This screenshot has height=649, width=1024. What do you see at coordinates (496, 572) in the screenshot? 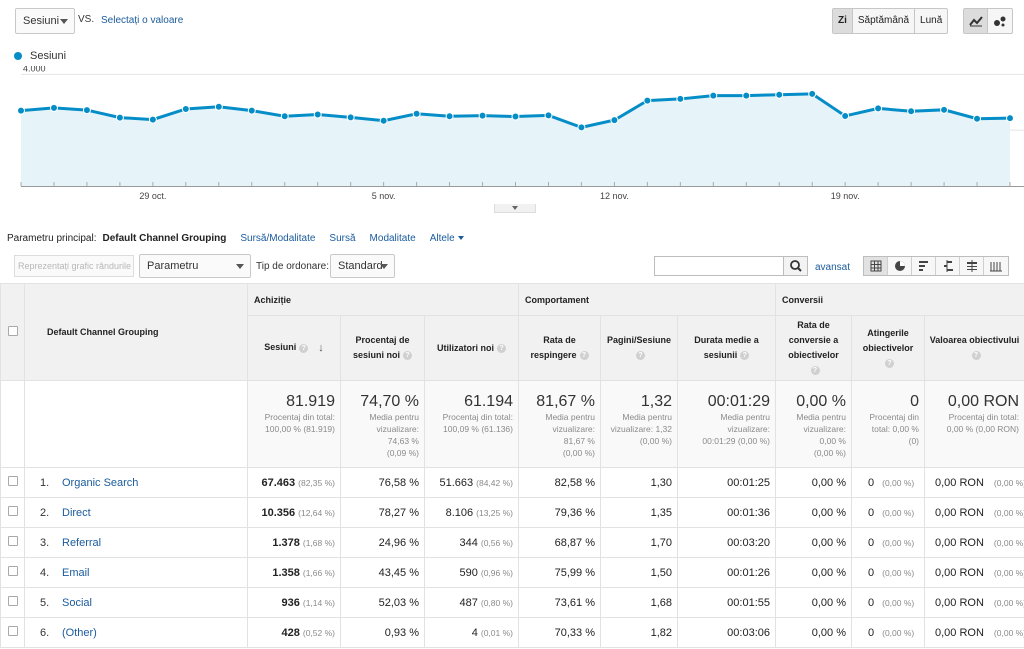
I see `new-users-percent: (0,96 %)` at bounding box center [496, 572].